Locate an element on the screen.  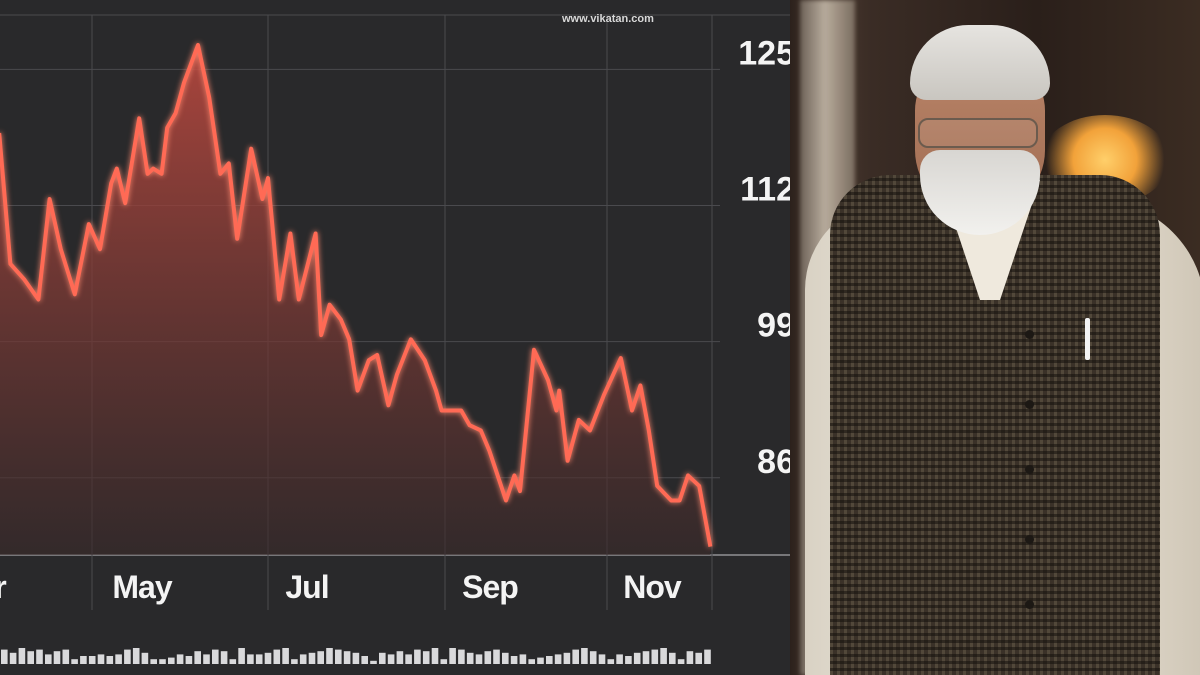
white-hair is located at coordinates (980, 62).